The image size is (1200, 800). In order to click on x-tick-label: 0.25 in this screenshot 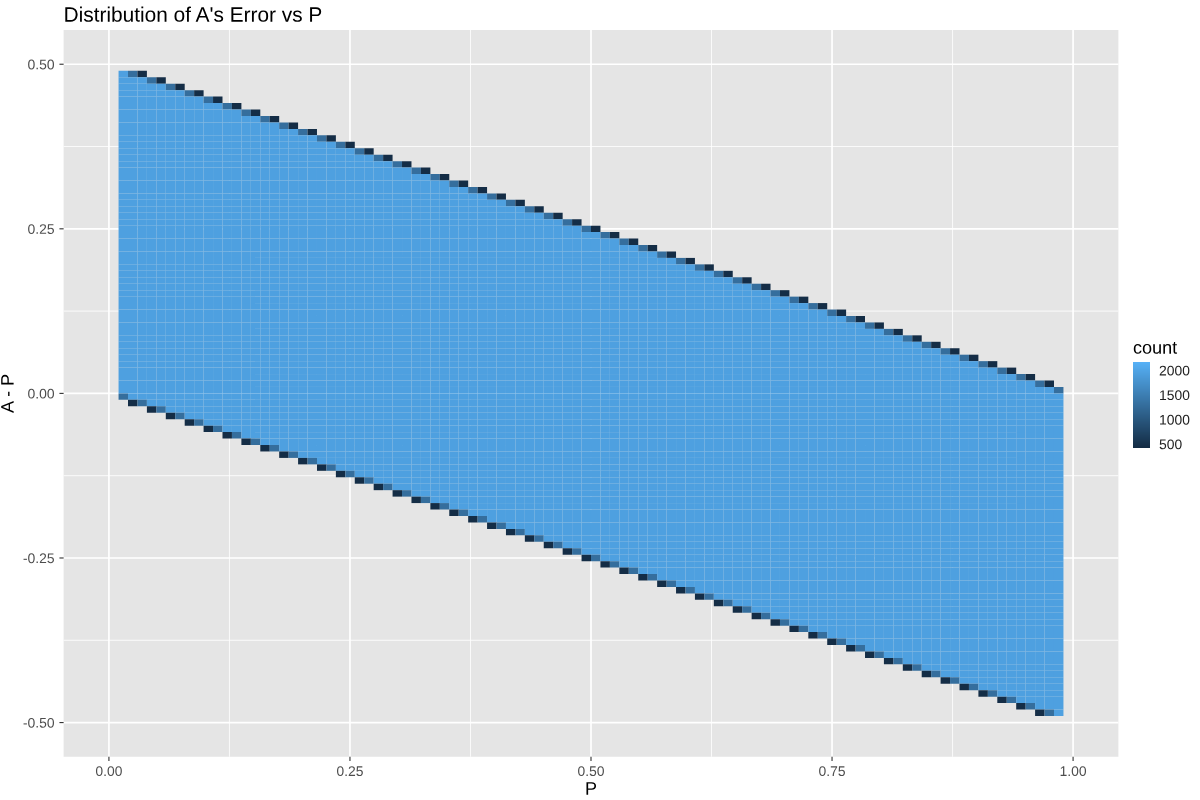, I will do `click(349, 771)`.